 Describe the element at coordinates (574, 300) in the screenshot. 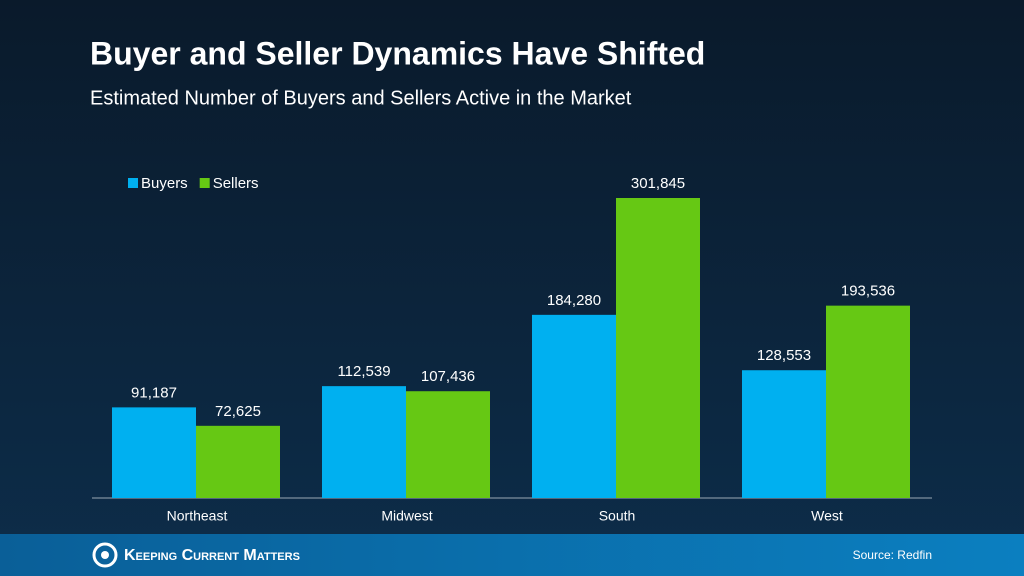

I see `data-label: 184,280` at that location.